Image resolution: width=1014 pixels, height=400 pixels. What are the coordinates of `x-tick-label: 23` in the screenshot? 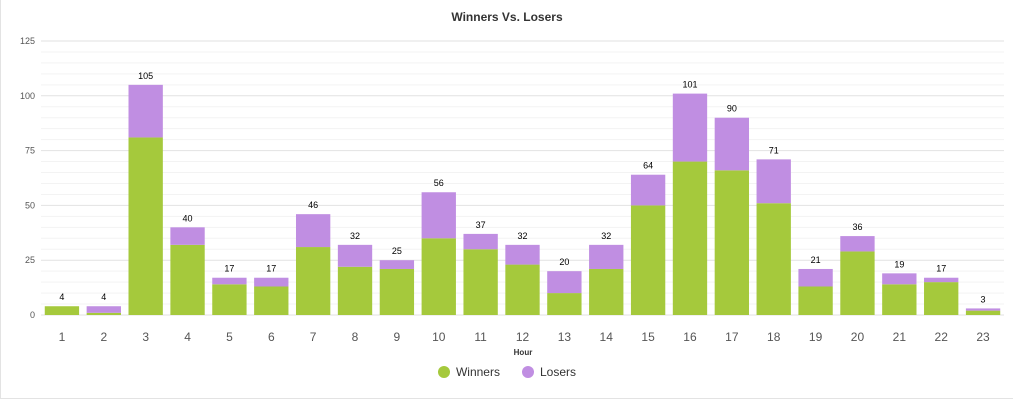 It's located at (983, 337).